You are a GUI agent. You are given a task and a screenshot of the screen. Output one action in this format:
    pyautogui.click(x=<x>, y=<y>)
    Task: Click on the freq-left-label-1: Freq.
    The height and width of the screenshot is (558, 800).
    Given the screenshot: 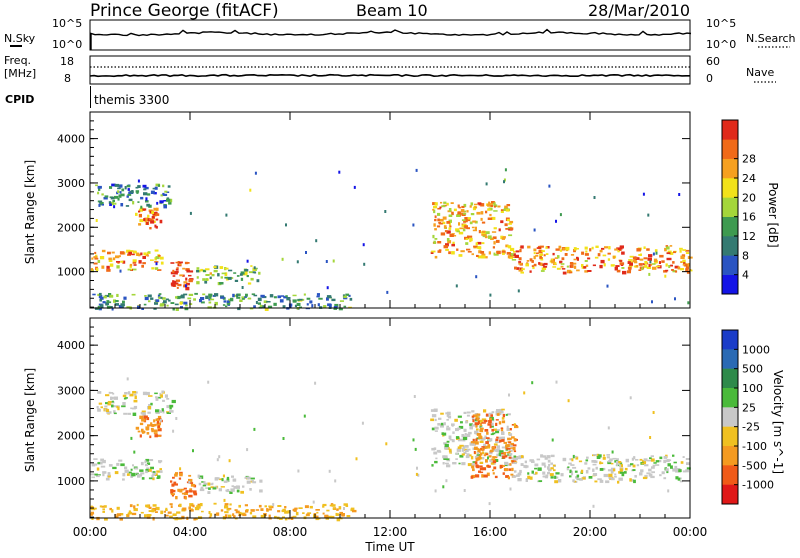 What is the action you would take?
    pyautogui.click(x=17, y=60)
    